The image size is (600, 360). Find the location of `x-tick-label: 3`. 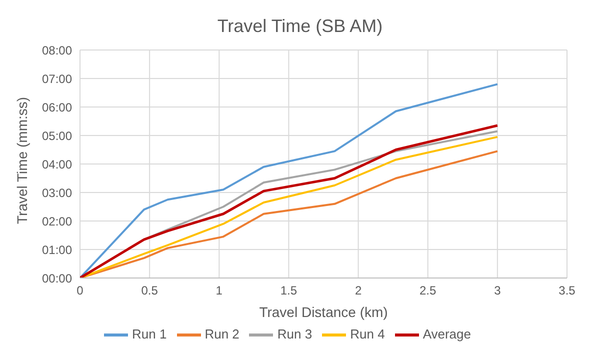

x-tick-label: 3 is located at coordinates (498, 291).